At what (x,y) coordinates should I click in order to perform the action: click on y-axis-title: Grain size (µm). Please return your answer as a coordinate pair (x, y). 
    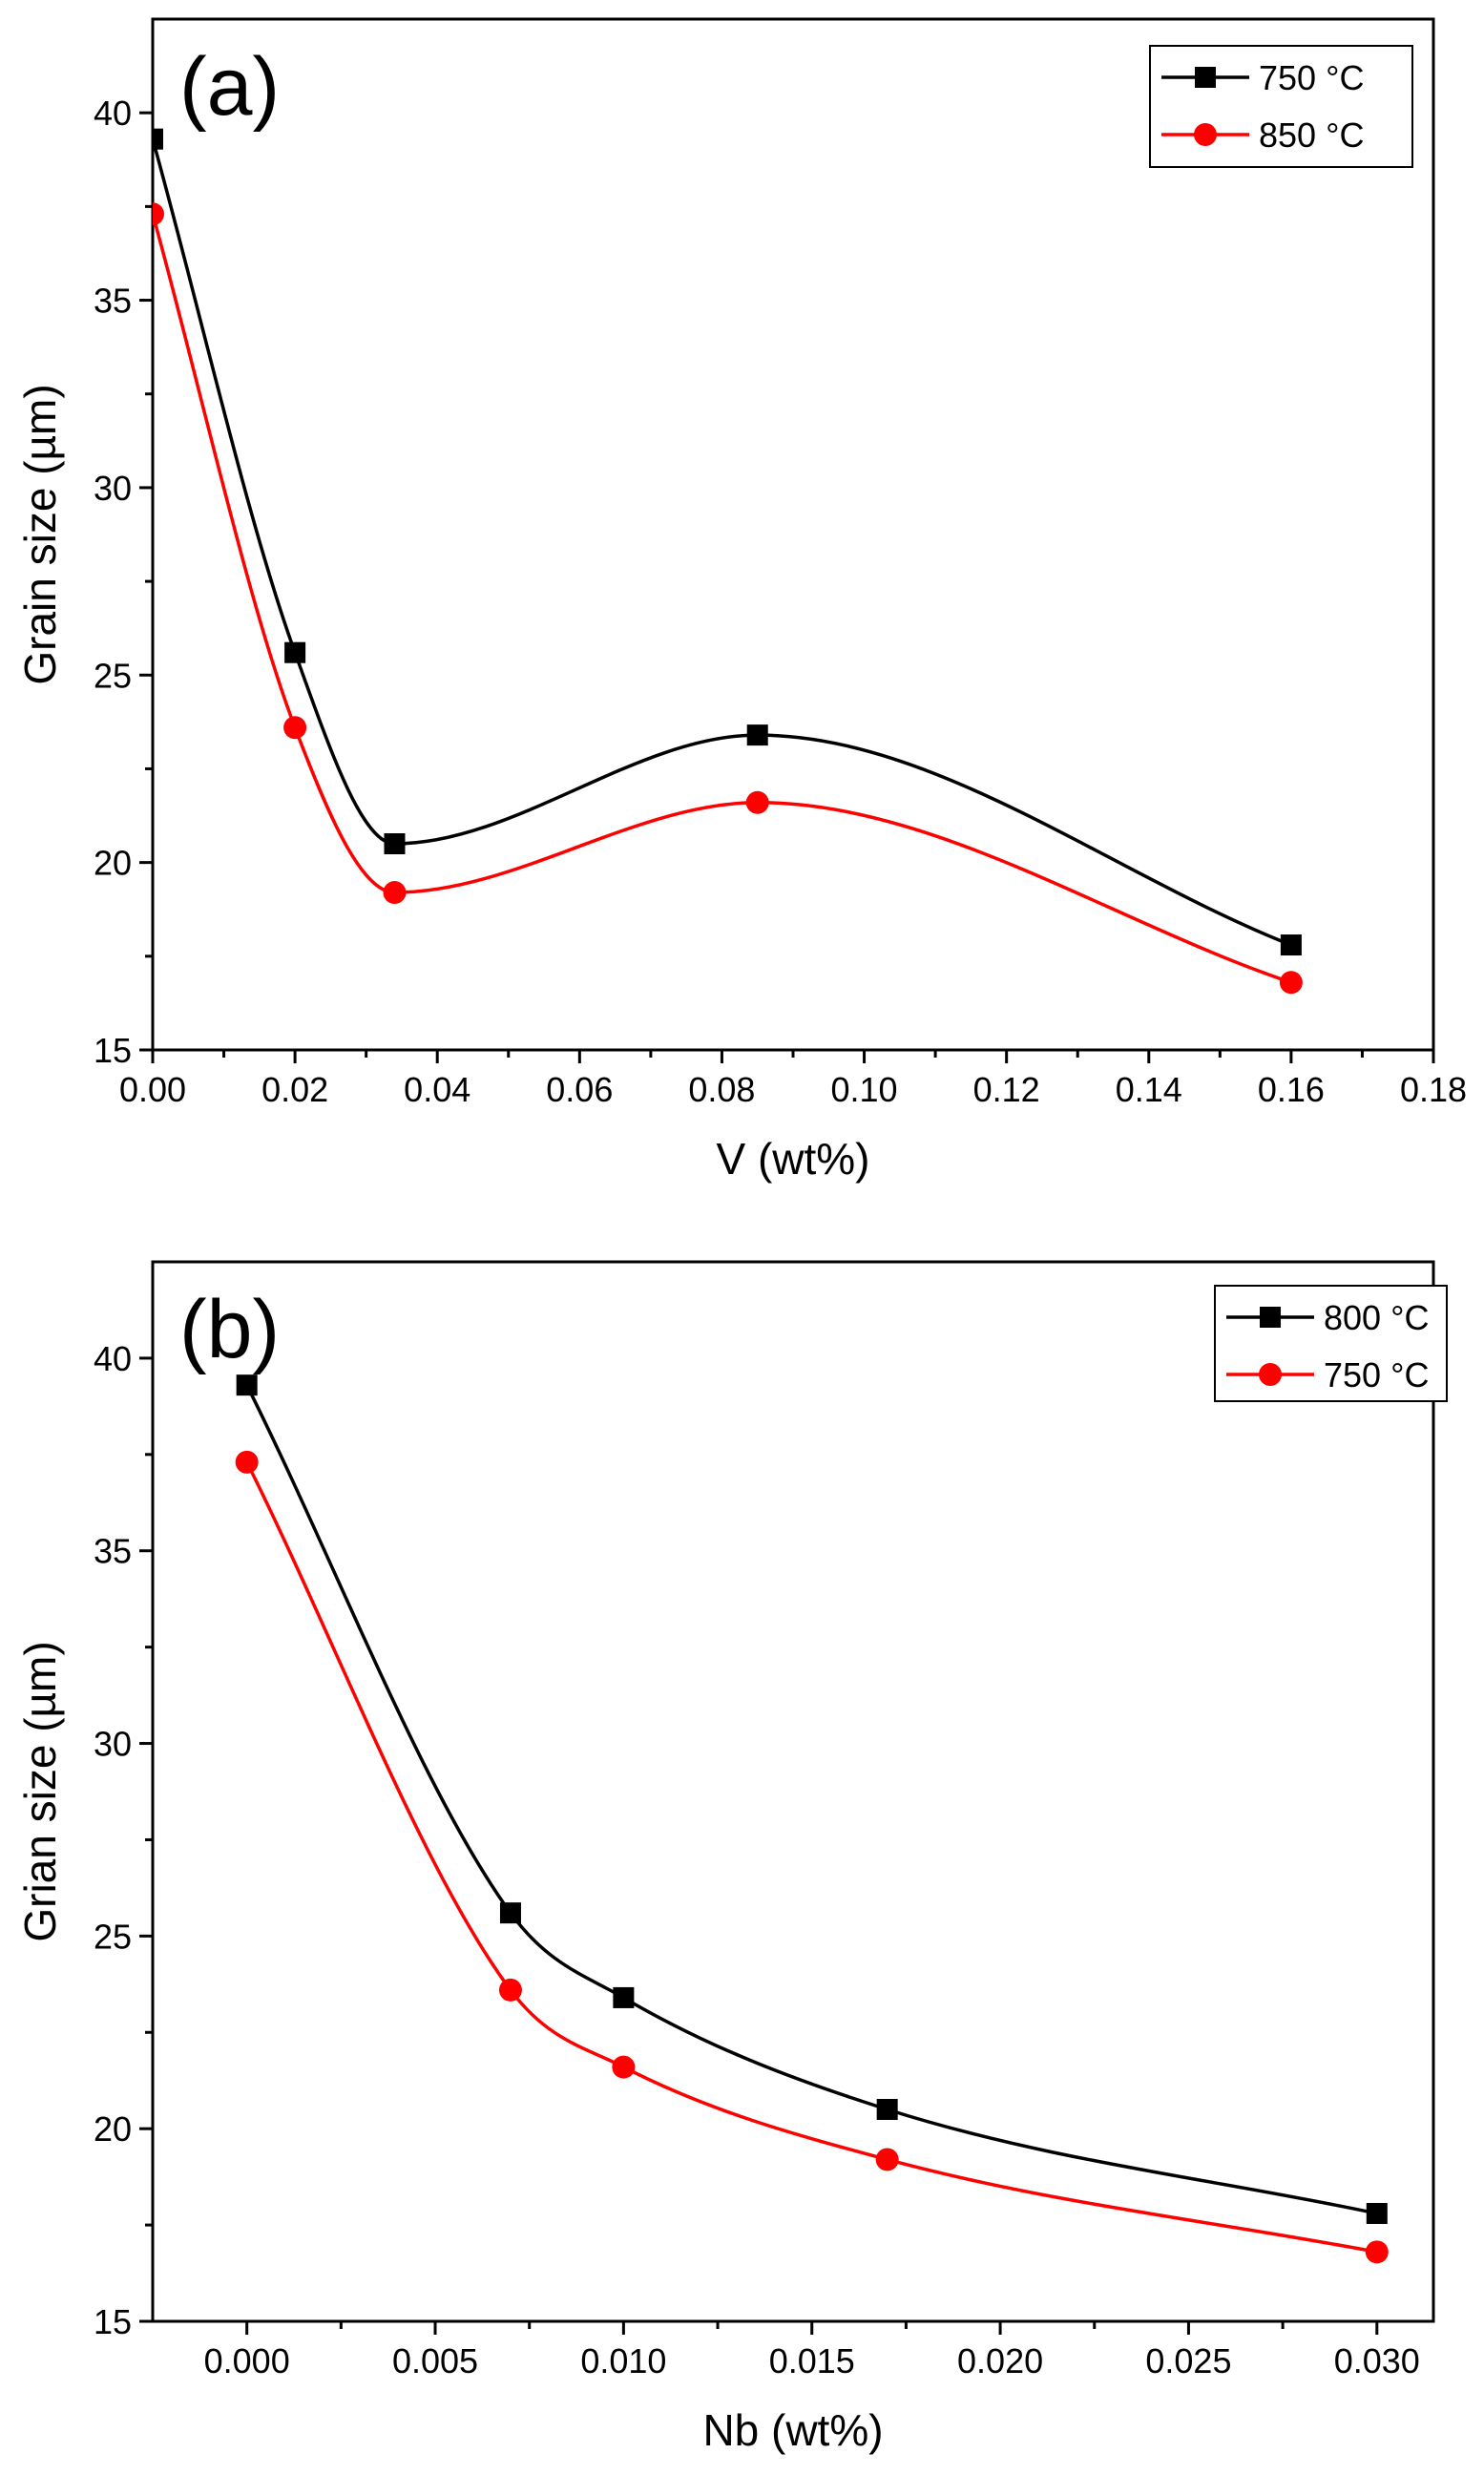
    Looking at the image, I should click on (40, 534).